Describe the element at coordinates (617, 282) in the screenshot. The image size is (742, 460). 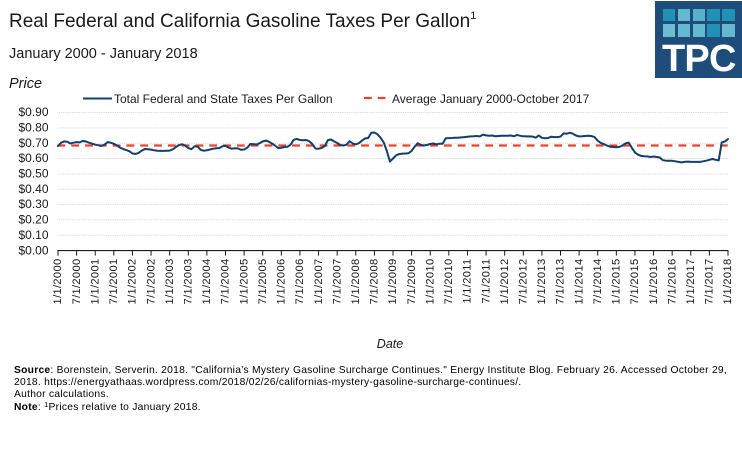
I see `svg-text: 1/1/2015` at that location.